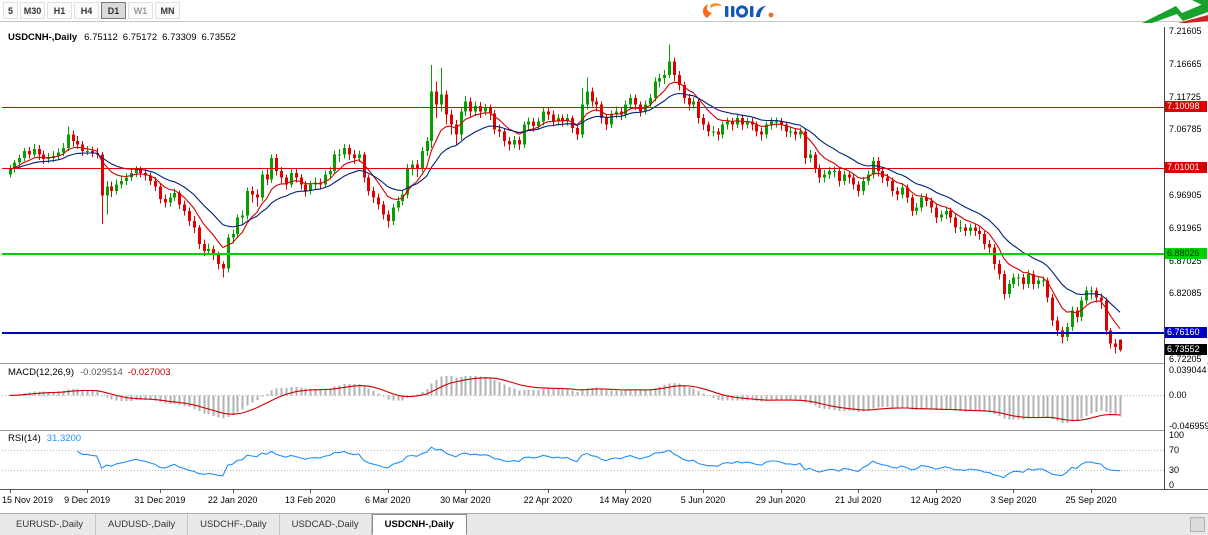  Describe the element at coordinates (604, 430) in the screenshot. I see `rsi-panel-splitter` at that location.